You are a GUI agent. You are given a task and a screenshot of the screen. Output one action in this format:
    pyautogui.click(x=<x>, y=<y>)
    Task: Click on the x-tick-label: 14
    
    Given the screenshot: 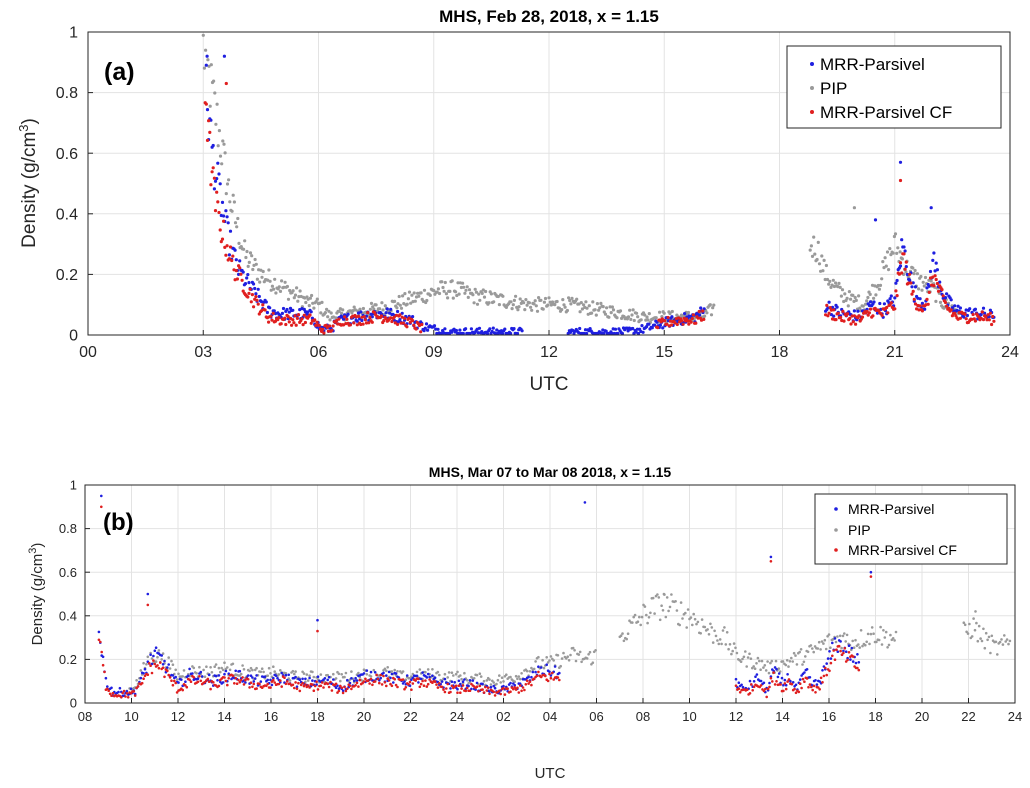 What is the action you would take?
    pyautogui.click(x=224, y=716)
    